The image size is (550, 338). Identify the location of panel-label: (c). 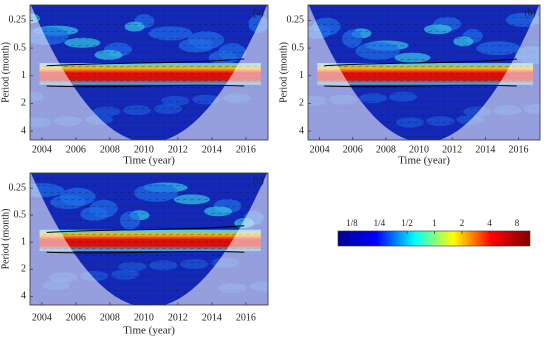
(258, 180).